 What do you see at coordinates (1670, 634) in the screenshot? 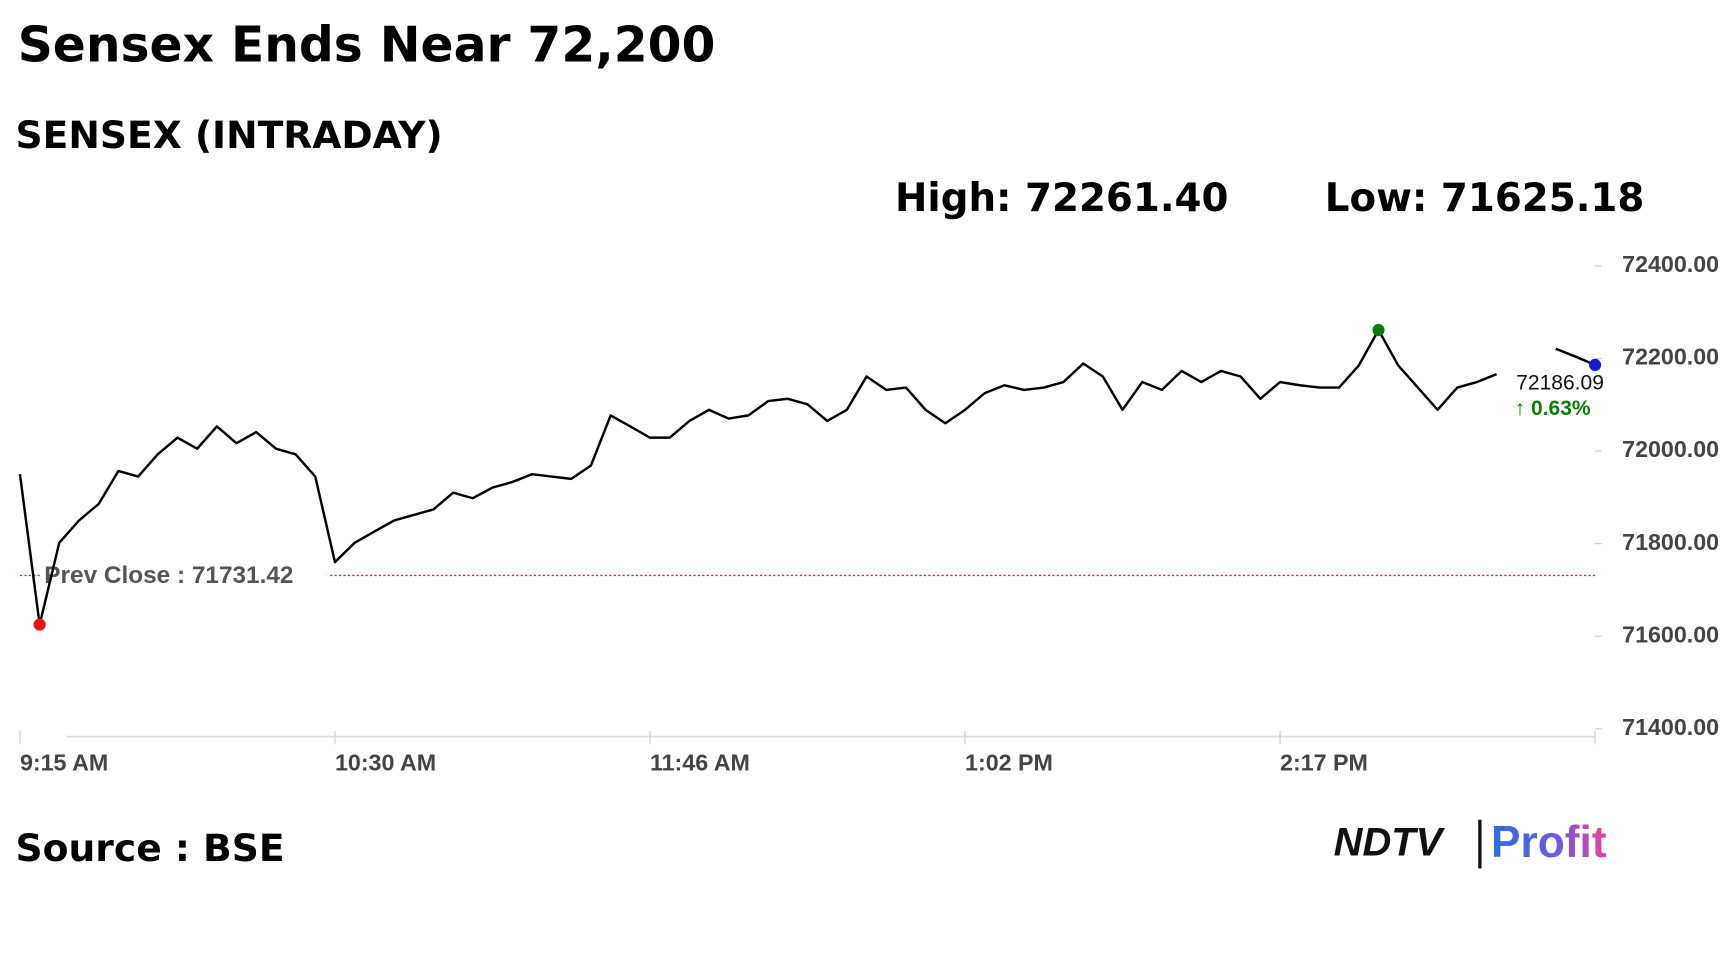
I see `y-tick-label: 71600.00` at bounding box center [1670, 634].